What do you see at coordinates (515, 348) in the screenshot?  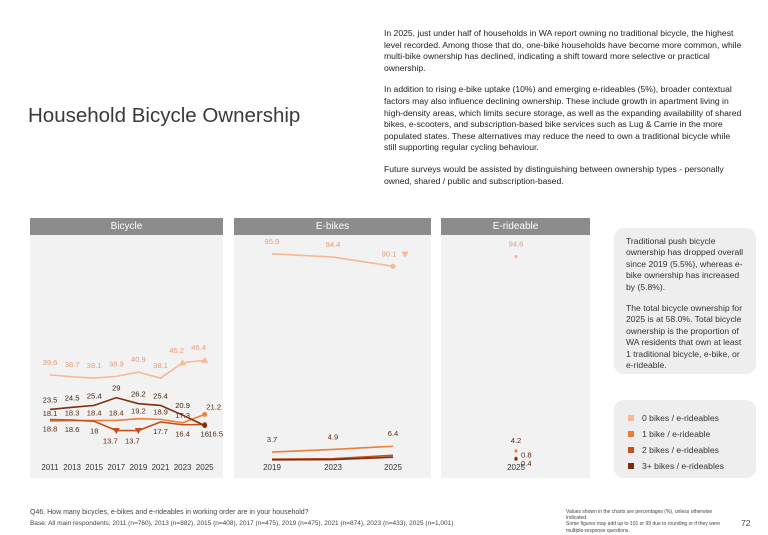 I see `erideable-chart-panel: E-rideable` at bounding box center [515, 348].